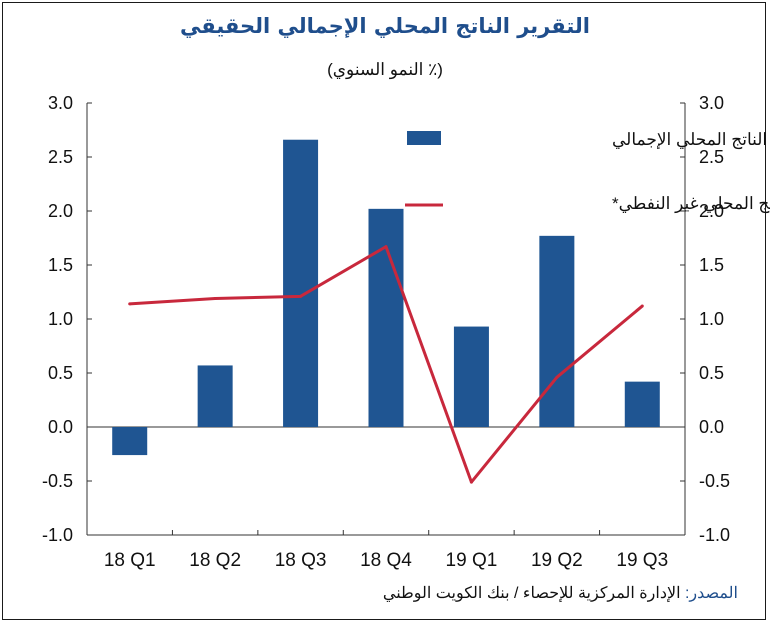 The height and width of the screenshot is (624, 770). Describe the element at coordinates (711, 373) in the screenshot. I see `y-tick-label-right: 0.5` at that location.